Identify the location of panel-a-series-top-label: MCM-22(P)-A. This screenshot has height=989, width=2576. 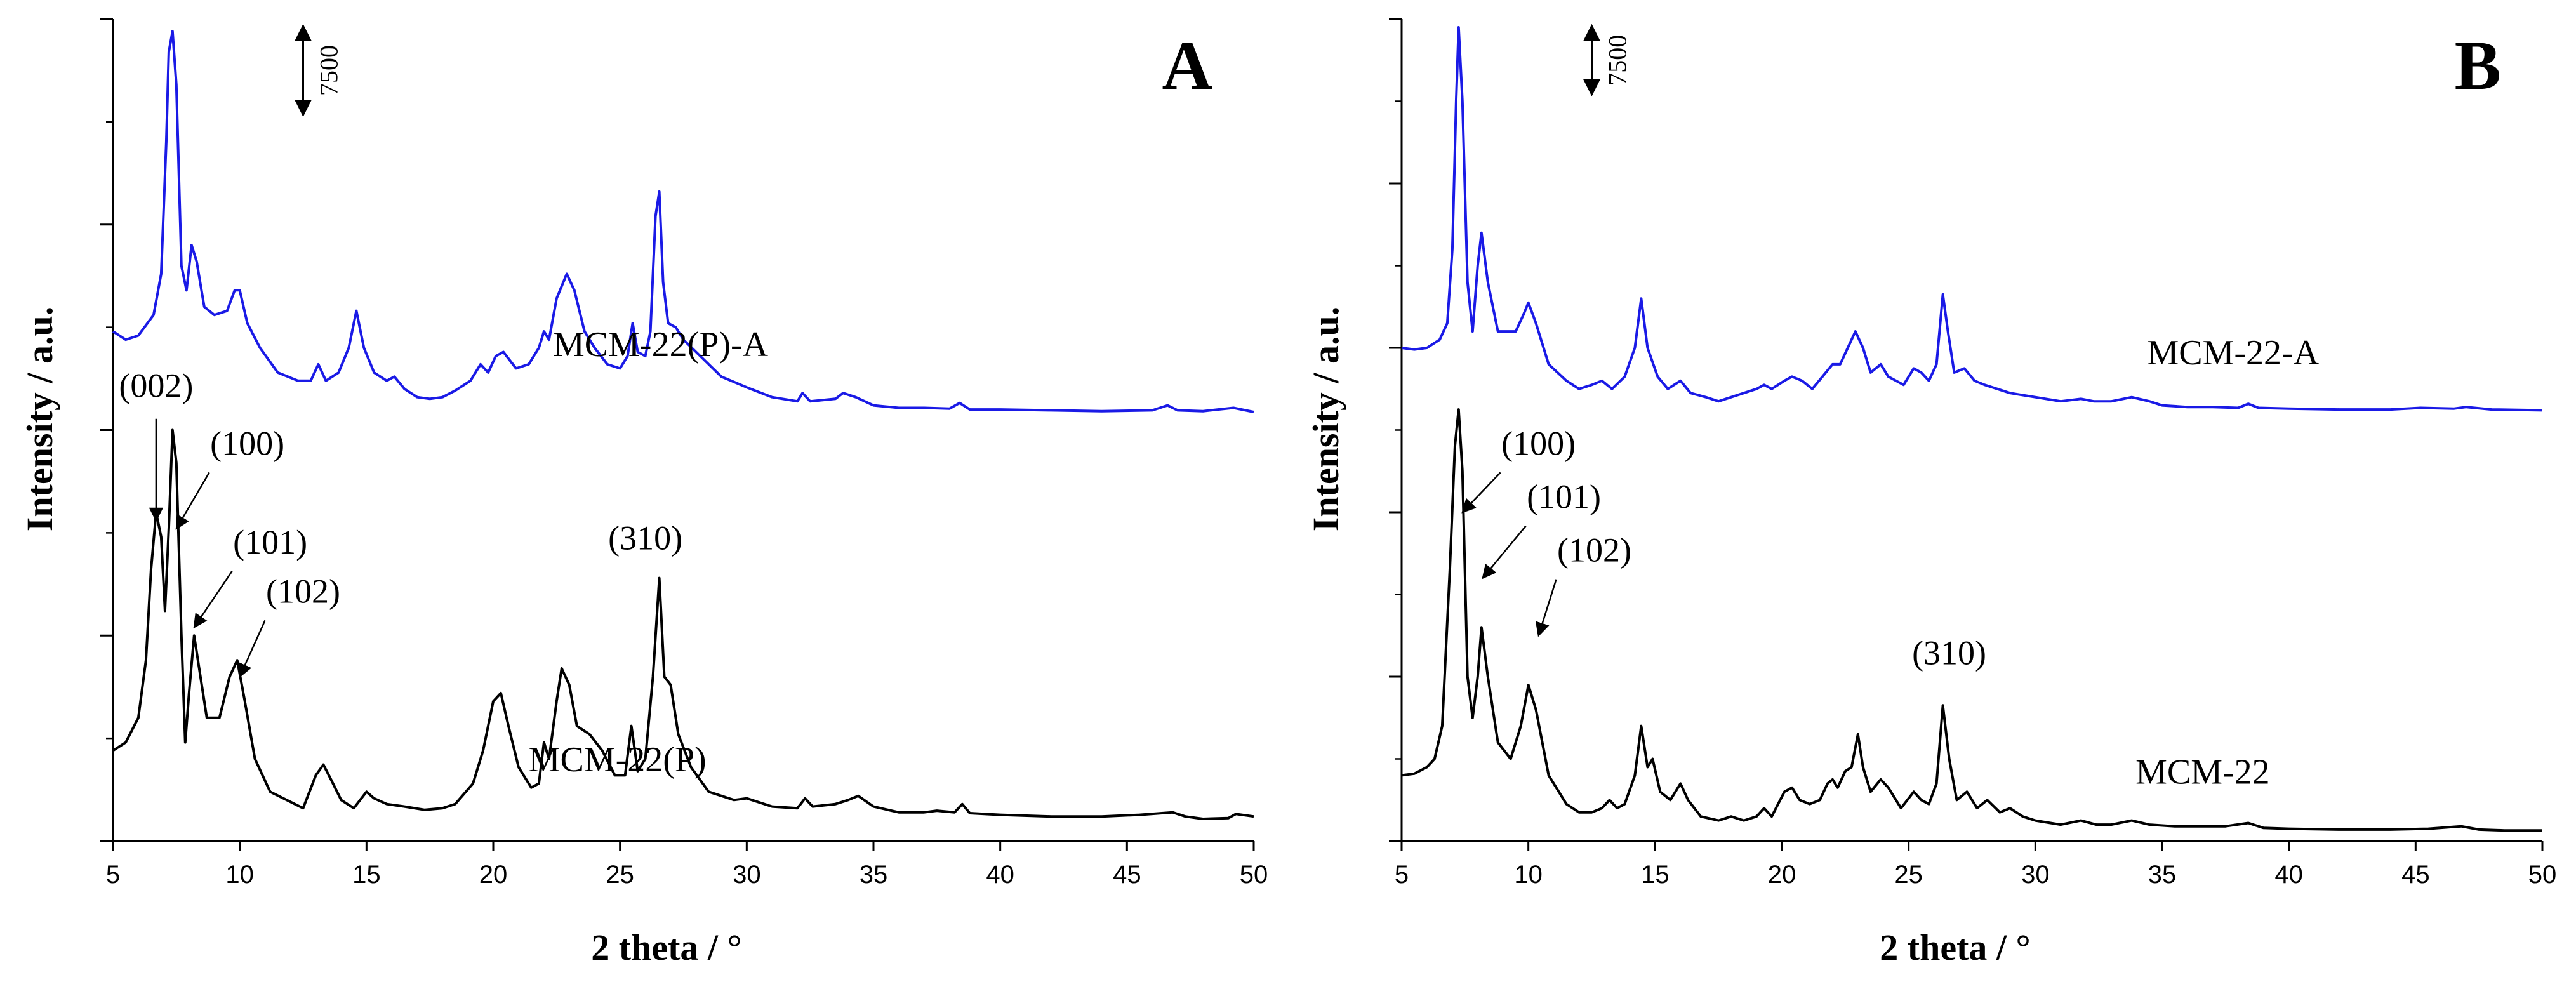
(661, 344).